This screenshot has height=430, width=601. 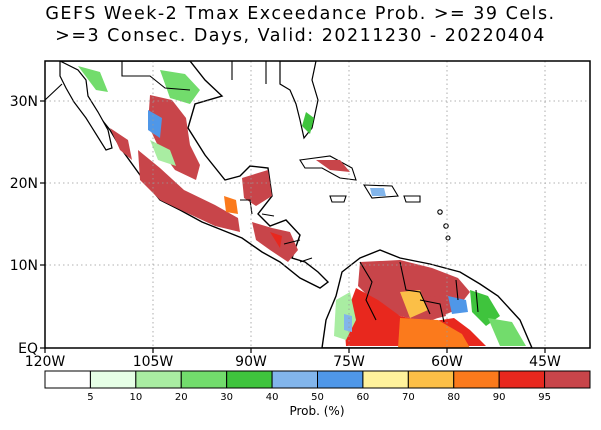 What do you see at coordinates (499, 397) in the screenshot?
I see `colorbar-tick-label: 90` at bounding box center [499, 397].